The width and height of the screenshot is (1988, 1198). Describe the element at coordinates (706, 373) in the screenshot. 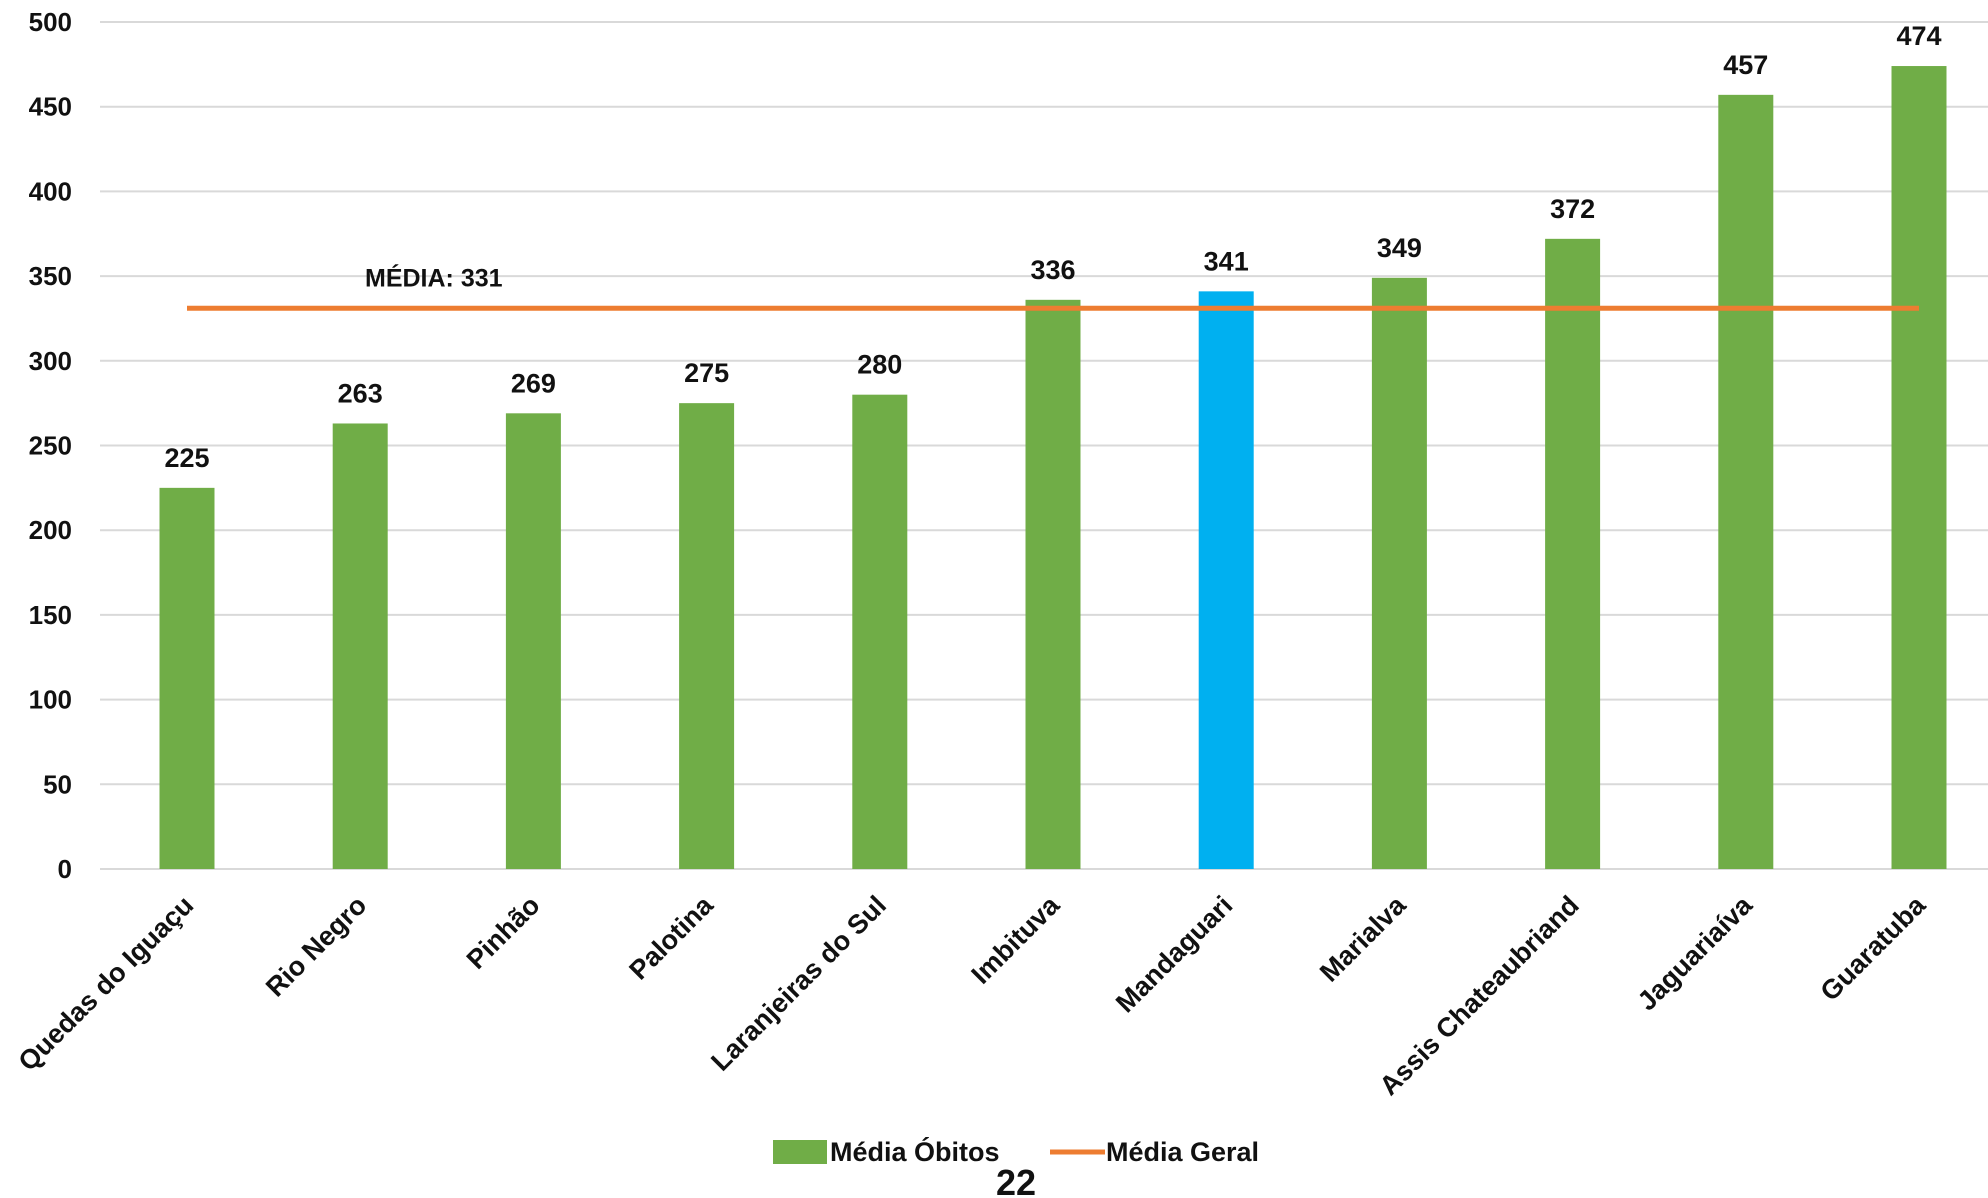

I see `data-label: 275` at that location.